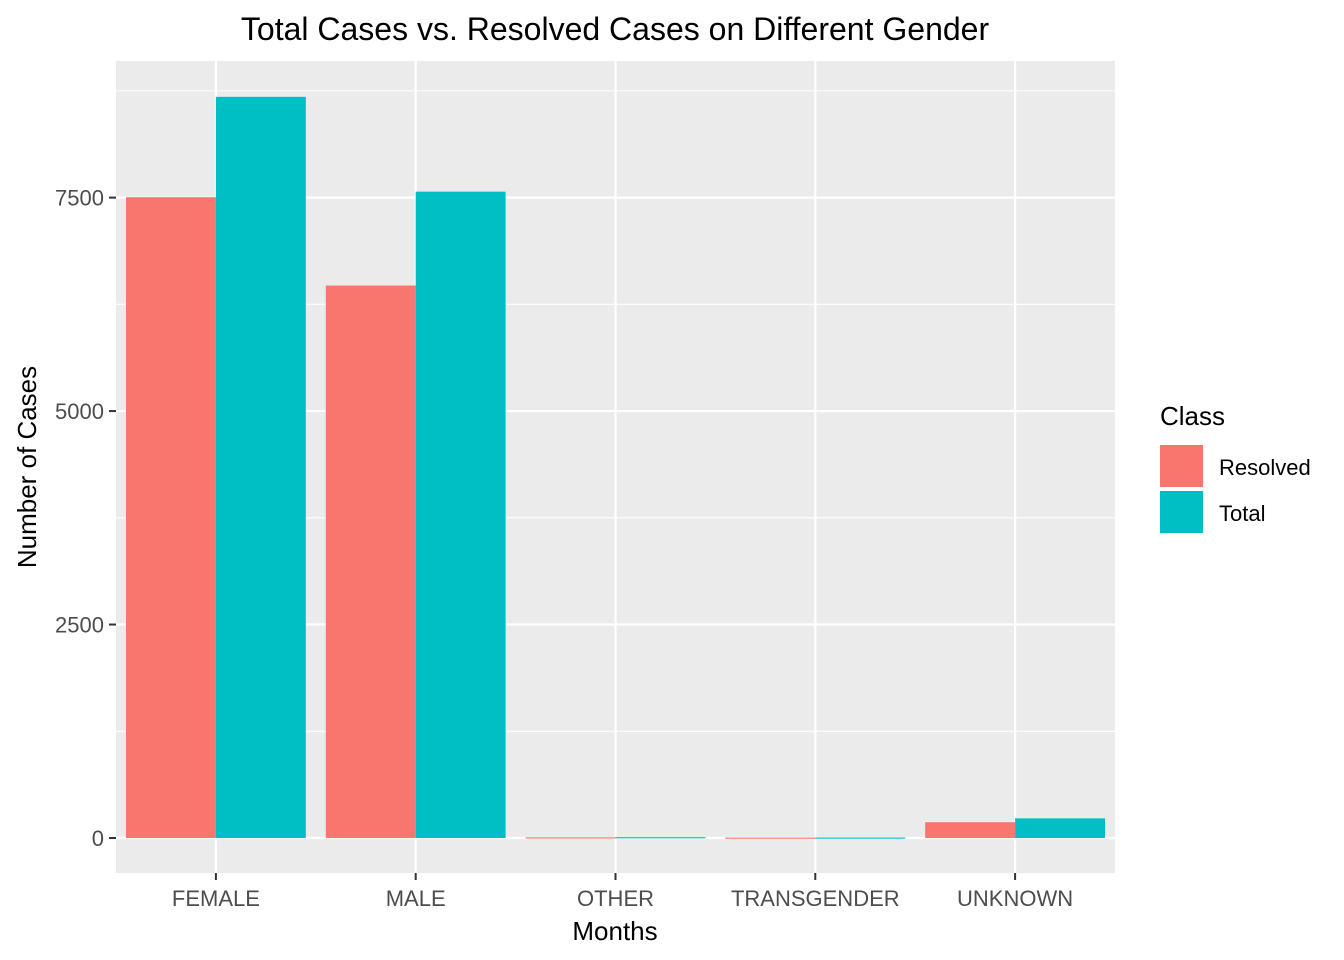 The width and height of the screenshot is (1344, 960). I want to click on x-axis: FEMALE MALE OTHER TRANSGENDER UNKNOWN, so click(622, 892).